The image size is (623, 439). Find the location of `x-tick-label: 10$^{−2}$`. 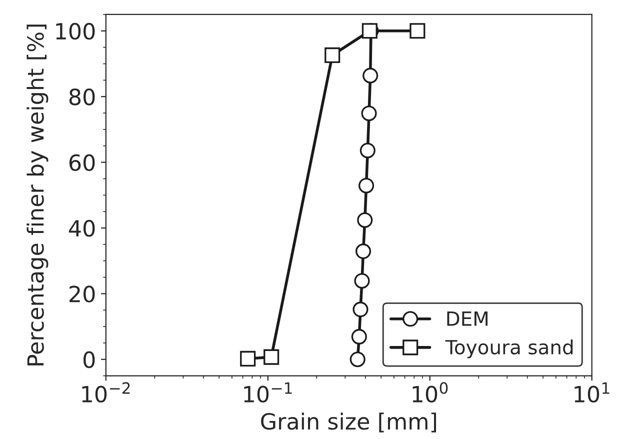

x-tick-label: 10$^{−2}$ is located at coordinates (106, 392).